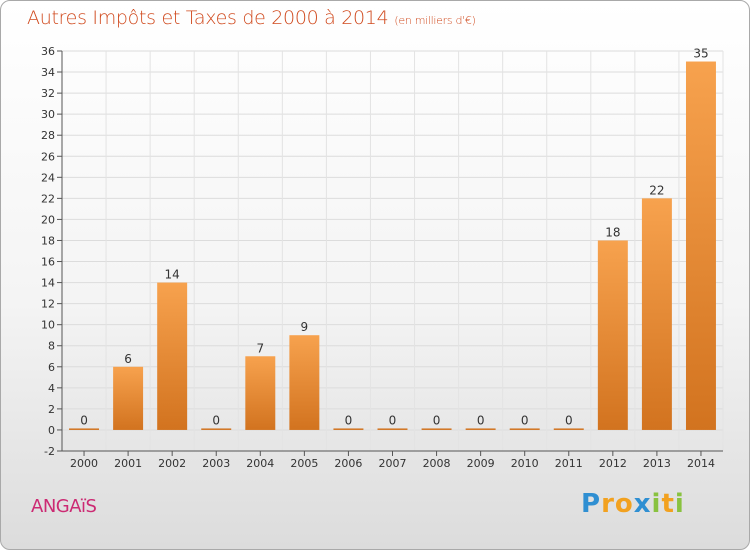 This screenshot has width=750, height=550. I want to click on x-tick-label: 2002, so click(172, 463).